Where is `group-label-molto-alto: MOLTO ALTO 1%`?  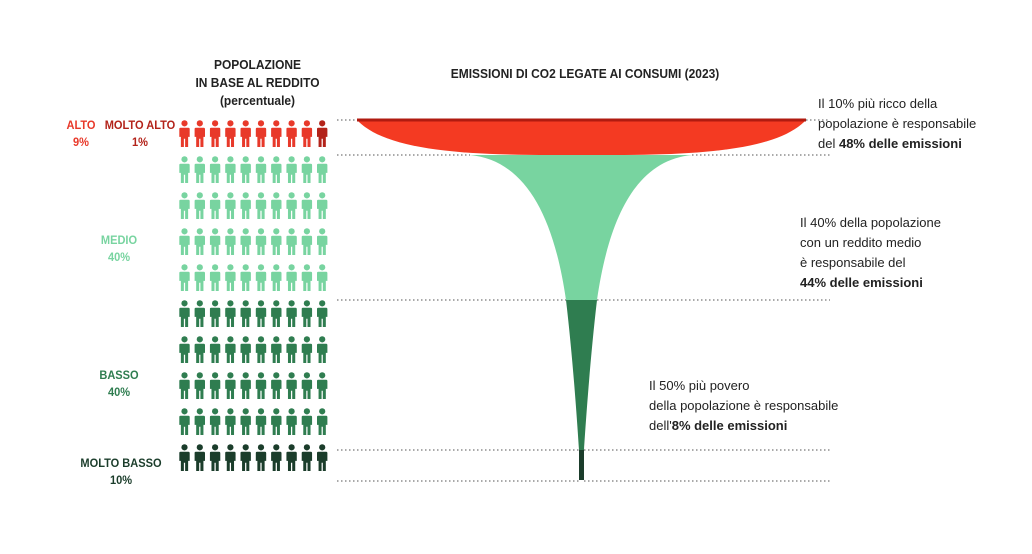
group-label-molto-alto: MOLTO ALTO 1% is located at coordinates (140, 133).